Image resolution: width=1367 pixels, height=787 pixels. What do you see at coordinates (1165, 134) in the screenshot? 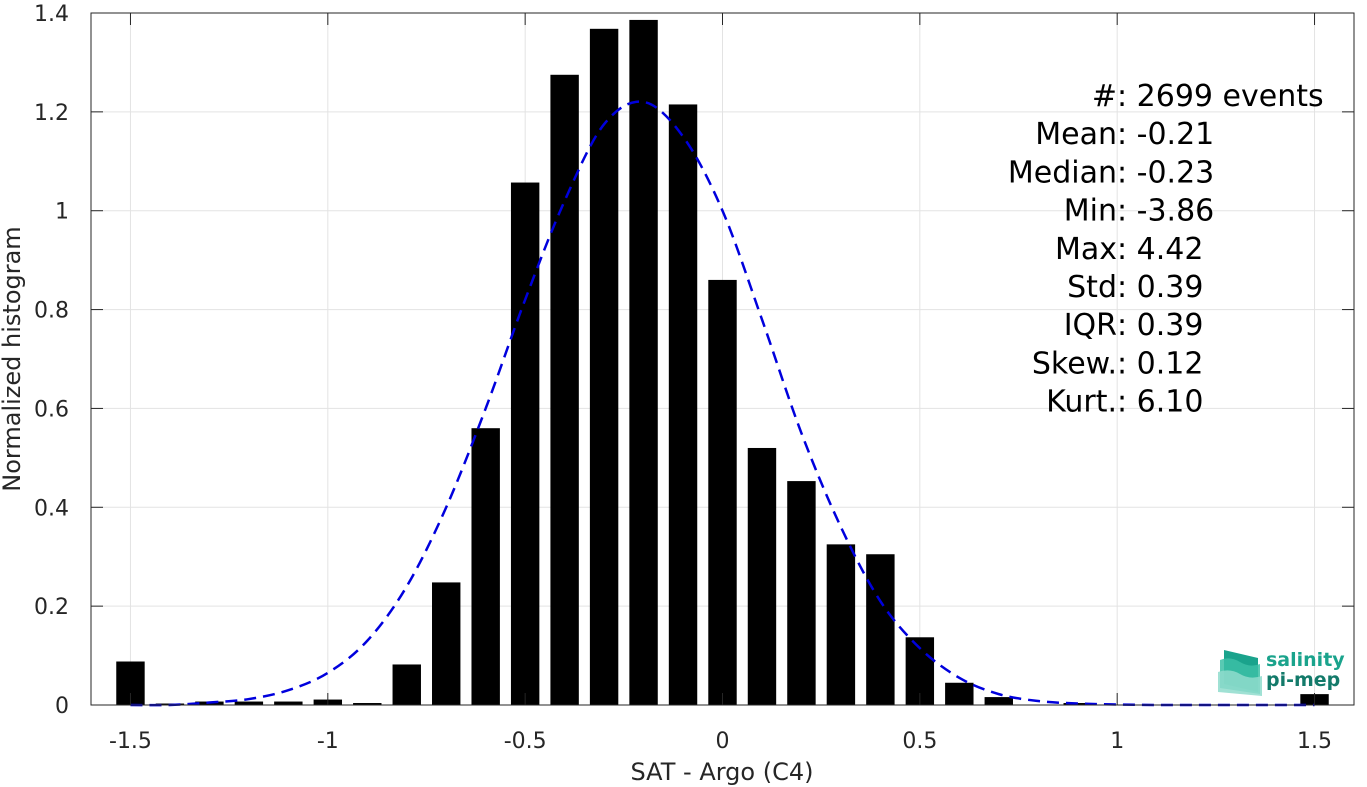
I see `stat-value: : -0.21` at bounding box center [1165, 134].